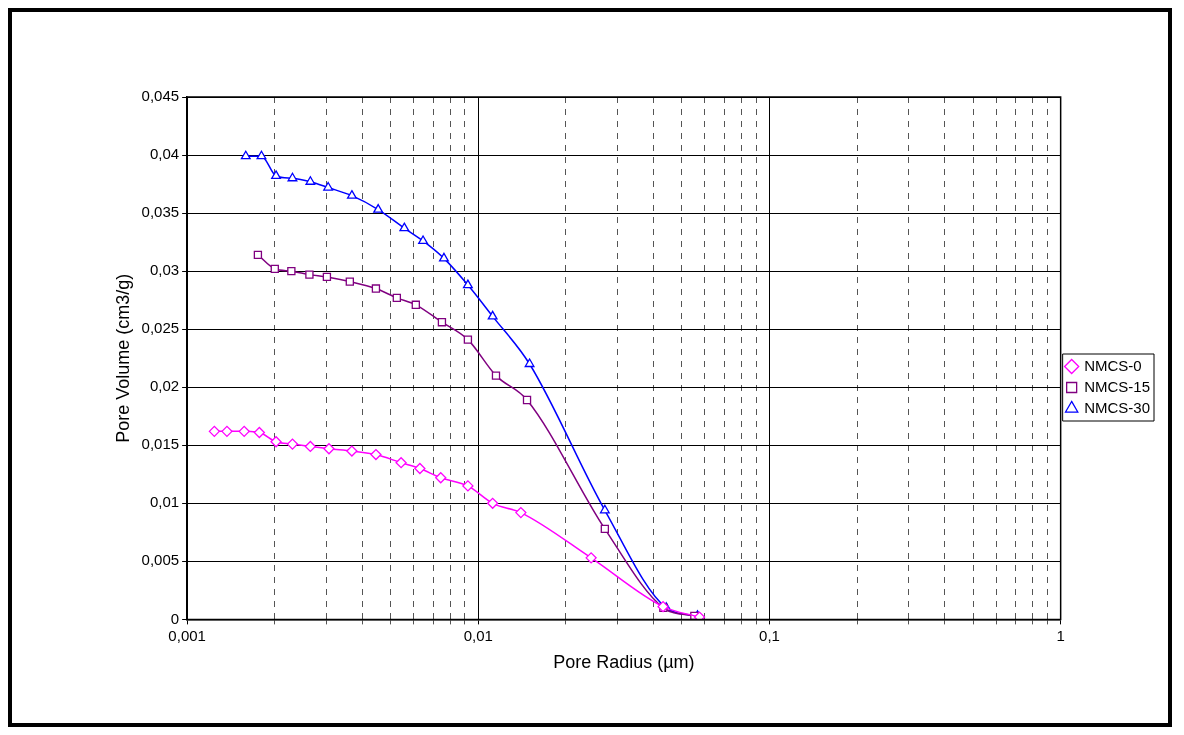 The height and width of the screenshot is (735, 1184). Describe the element at coordinates (164, 386) in the screenshot. I see `y-tick-label: 0,02` at that location.